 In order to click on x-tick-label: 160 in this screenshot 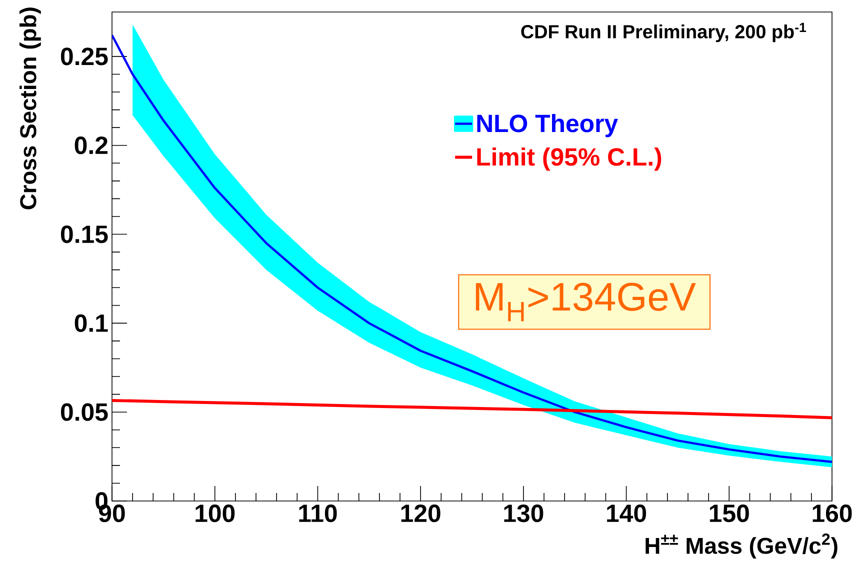, I will do `click(832, 513)`.